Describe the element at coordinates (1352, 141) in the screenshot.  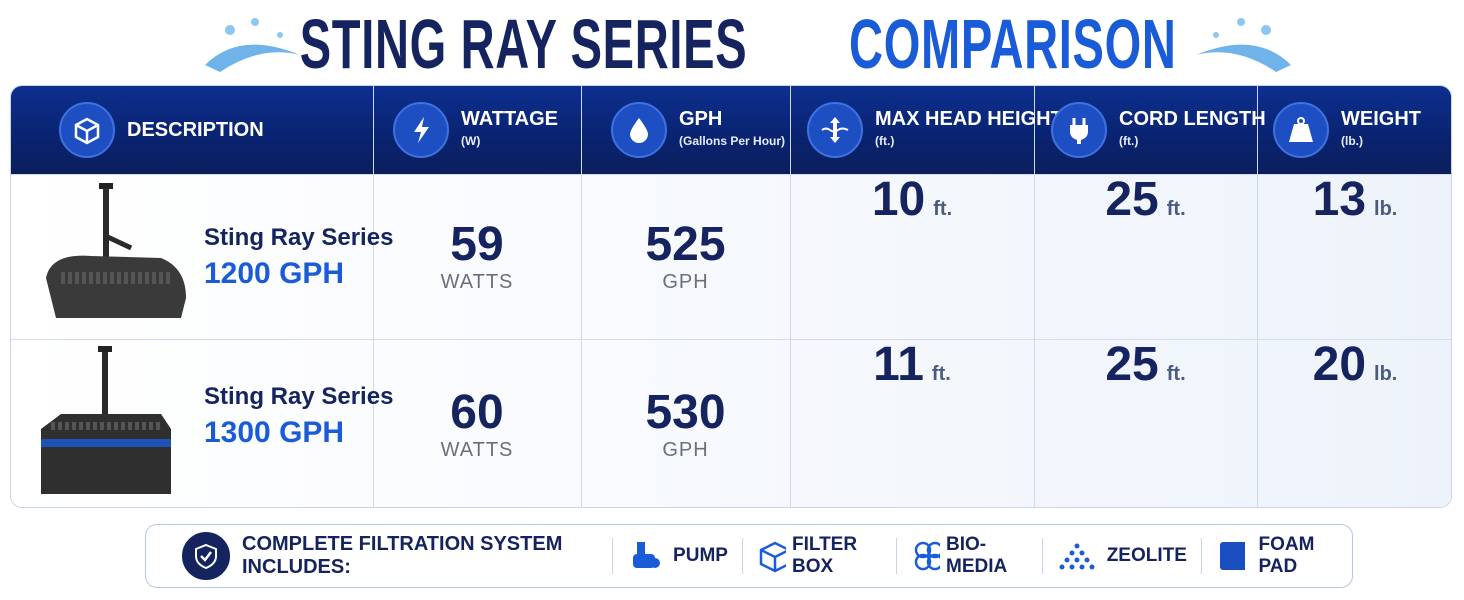
I see `header-note: (lb.)` at that location.